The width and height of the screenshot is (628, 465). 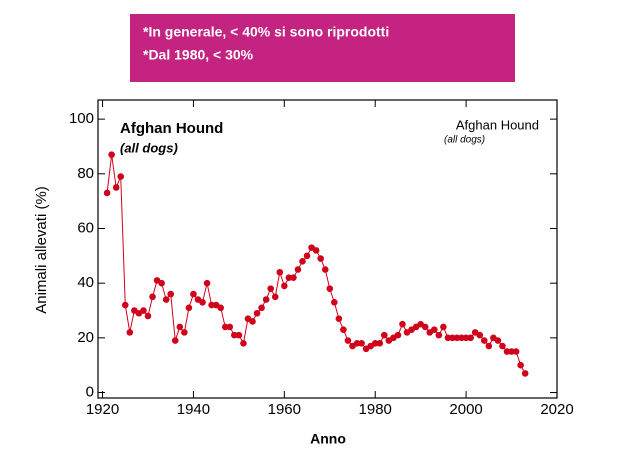 I want to click on x-tick-label: 1940, so click(x=193, y=409).